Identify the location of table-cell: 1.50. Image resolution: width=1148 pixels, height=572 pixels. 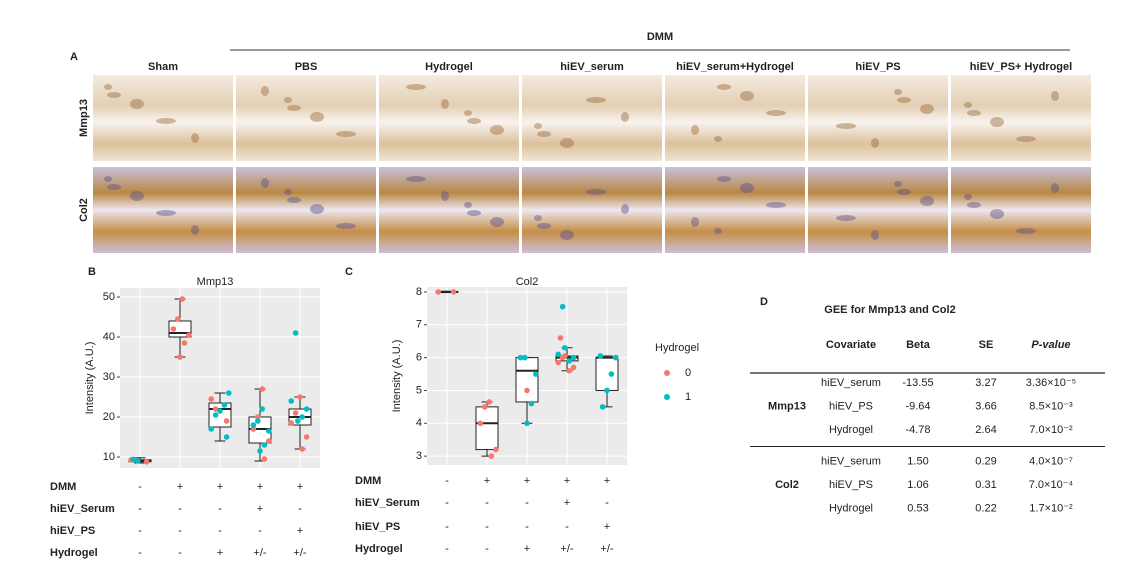
(917, 461).